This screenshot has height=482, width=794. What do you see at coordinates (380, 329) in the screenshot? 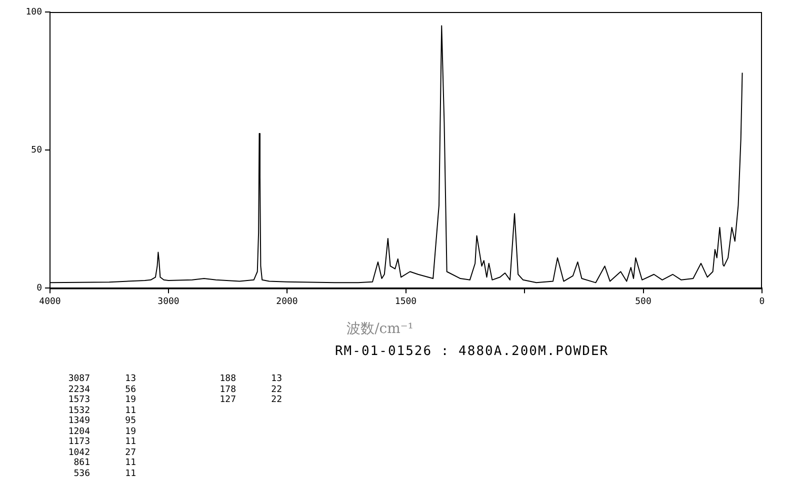
I see `x-axis-title: 波数/cm⁻¹` at bounding box center [380, 329].